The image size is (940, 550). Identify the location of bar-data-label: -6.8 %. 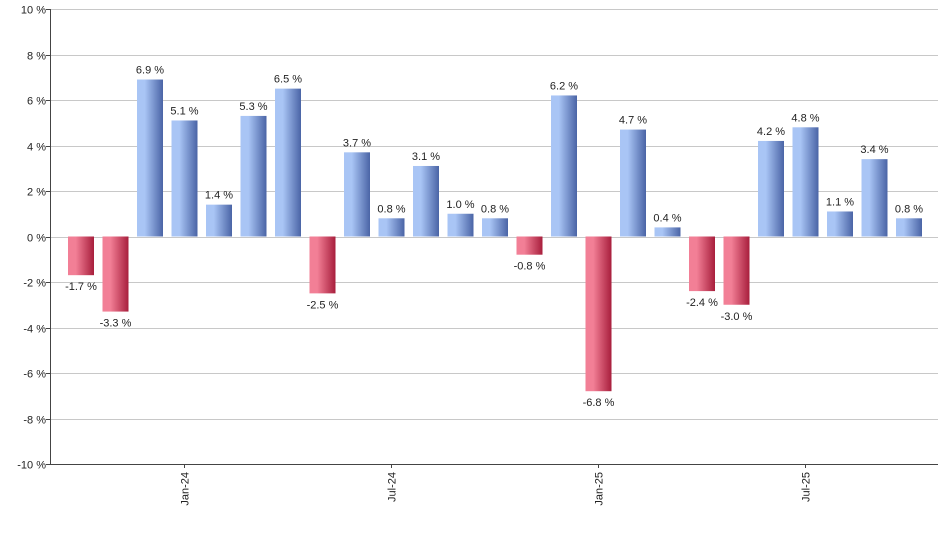
(599, 403).